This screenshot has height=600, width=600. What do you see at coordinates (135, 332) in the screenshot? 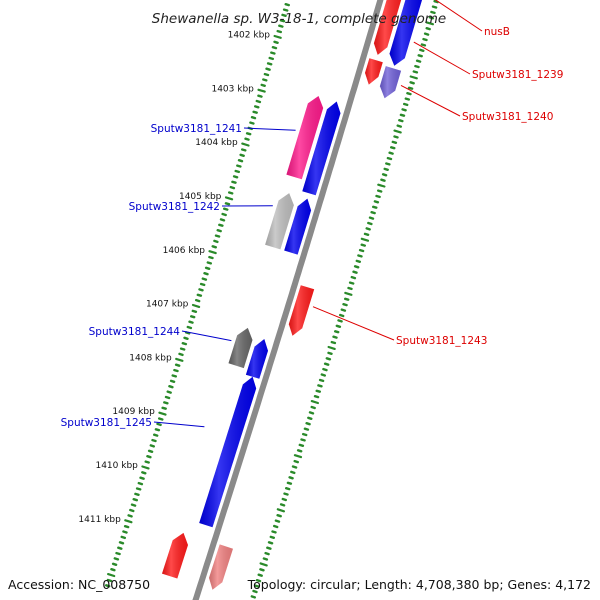
I see `gene-label: Sputw3181_1244` at bounding box center [135, 332].